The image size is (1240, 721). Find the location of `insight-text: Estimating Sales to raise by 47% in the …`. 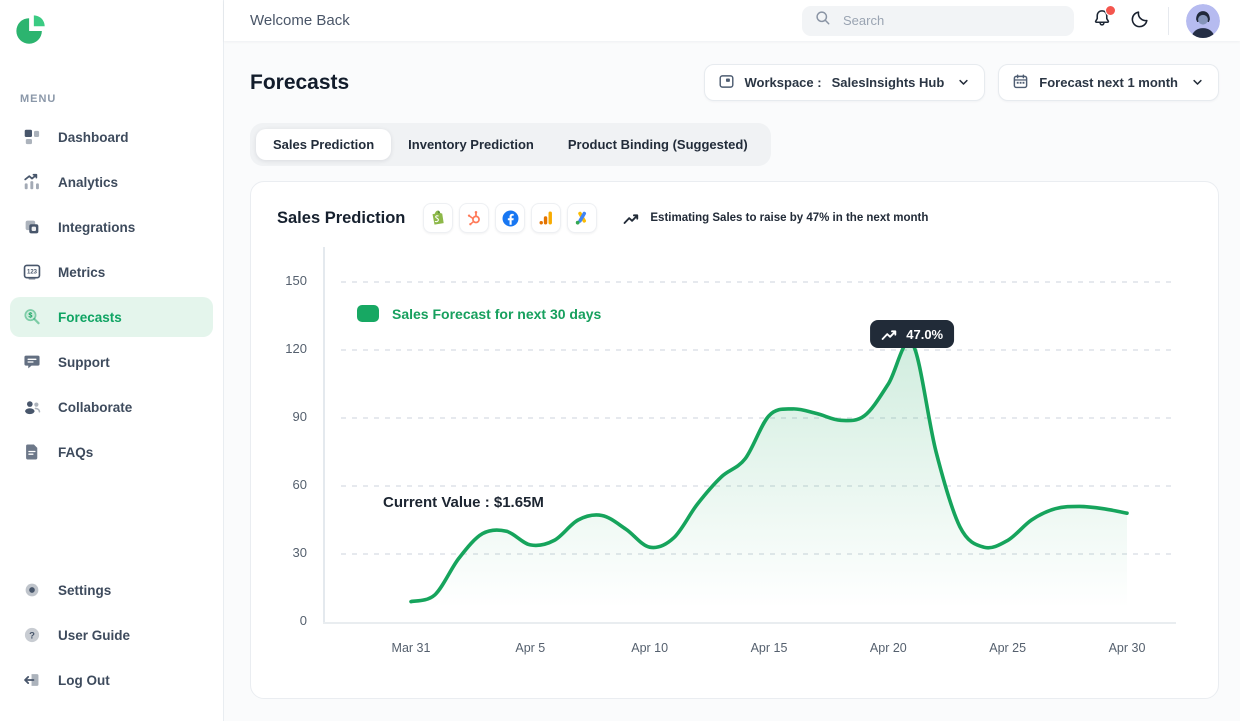

insight-text: Estimating Sales to raise by 47% in the … is located at coordinates (789, 218).